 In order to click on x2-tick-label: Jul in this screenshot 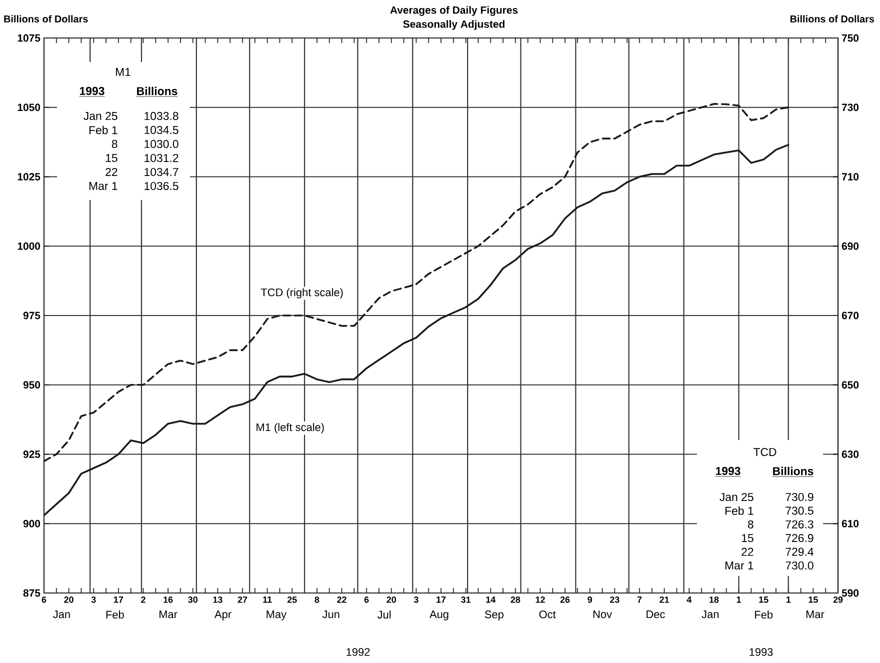, I will do `click(384, 614)`.